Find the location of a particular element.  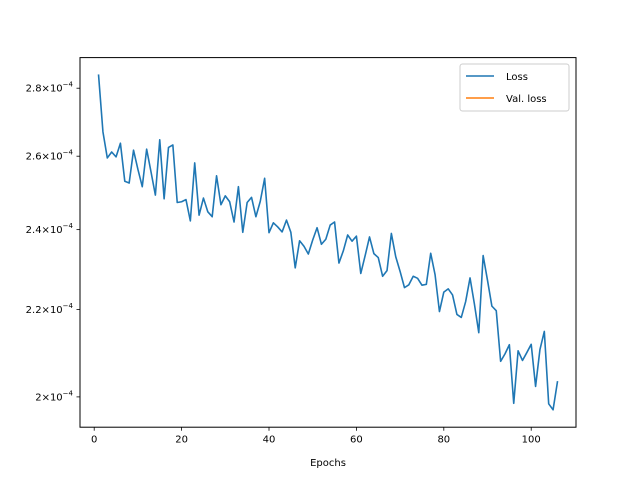

x-tick-label: 40 is located at coordinates (269, 440).